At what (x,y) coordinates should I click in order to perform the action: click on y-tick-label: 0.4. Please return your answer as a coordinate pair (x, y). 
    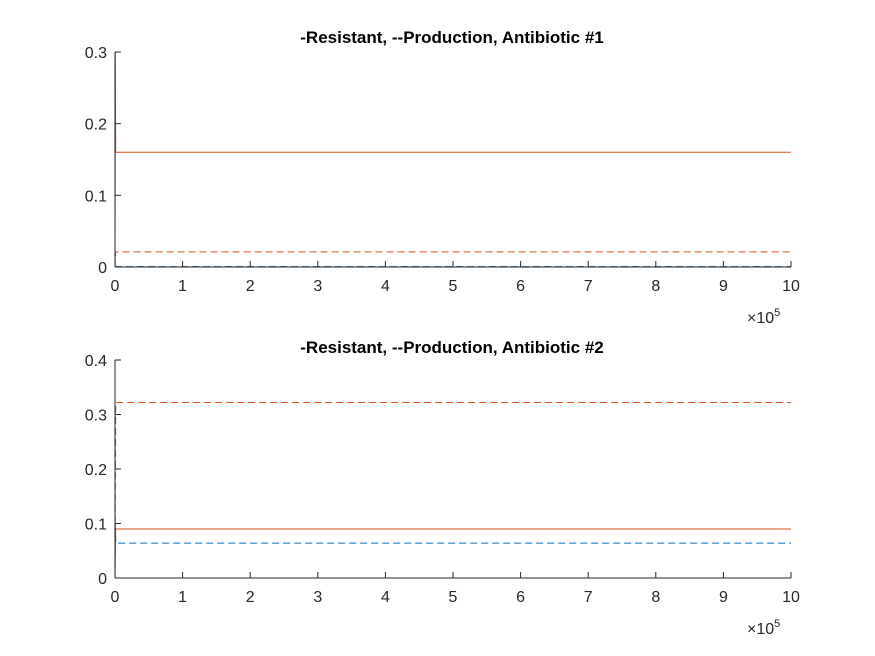
    Looking at the image, I should click on (96, 361).